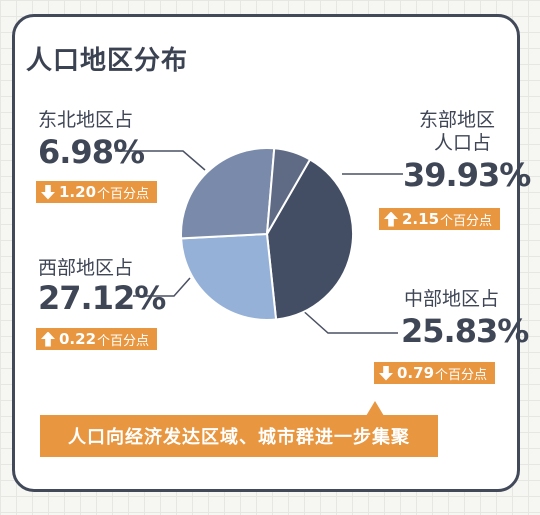 The height and width of the screenshot is (515, 540). What do you see at coordinates (160, 160) in the screenshot?
I see `leader-line-northeast` at bounding box center [160, 160].